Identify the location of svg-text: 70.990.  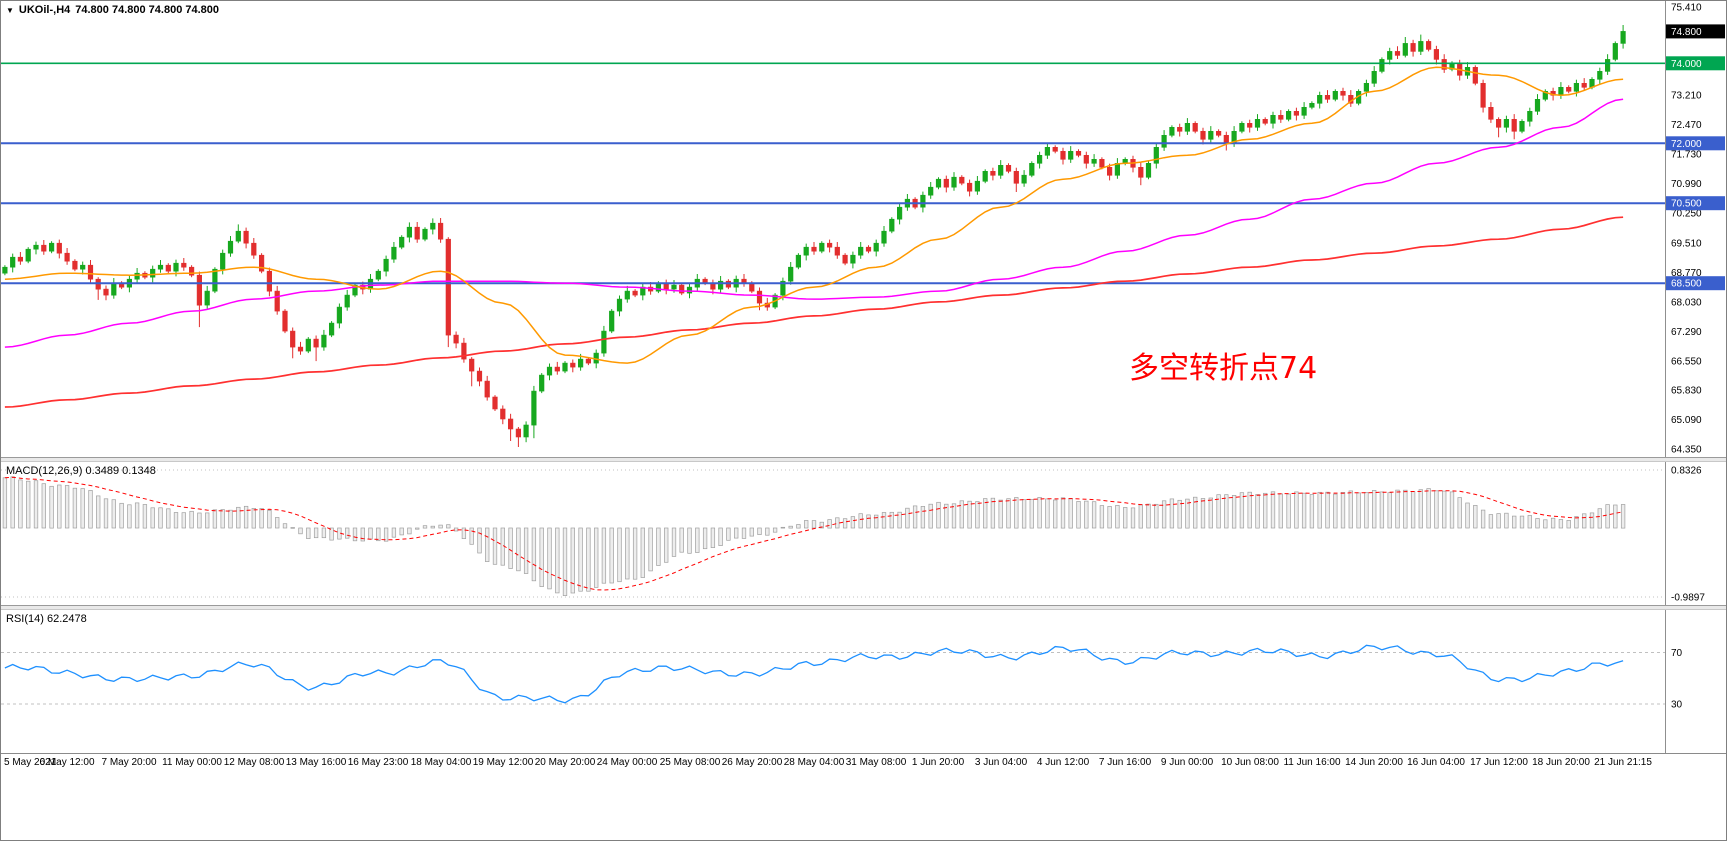
(1686, 184).